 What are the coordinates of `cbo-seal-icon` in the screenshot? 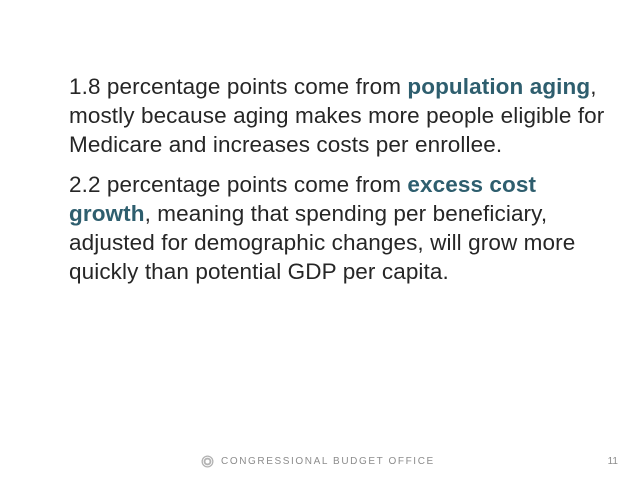 It's located at (207, 461).